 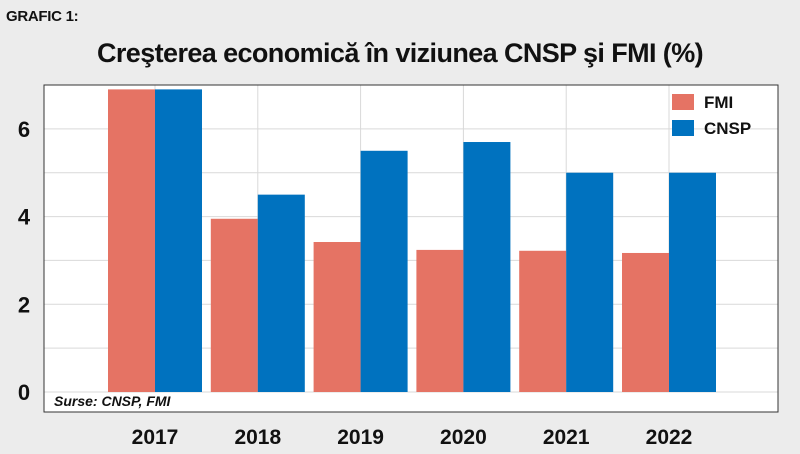 What do you see at coordinates (645, 322) in the screenshot?
I see `bar-fmi-2022` at bounding box center [645, 322].